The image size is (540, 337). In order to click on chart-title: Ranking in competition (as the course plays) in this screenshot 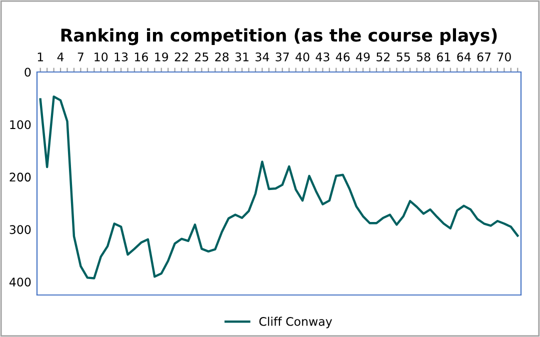, I will do `click(279, 37)`.